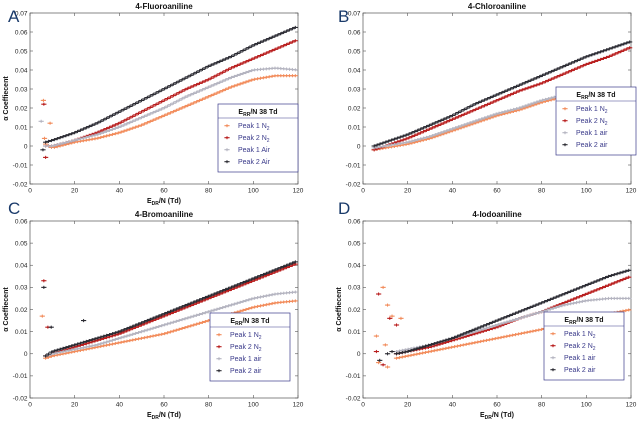  Describe the element at coordinates (246, 359) in the screenshot. I see `legend-entry: Peak 1 air` at that location.